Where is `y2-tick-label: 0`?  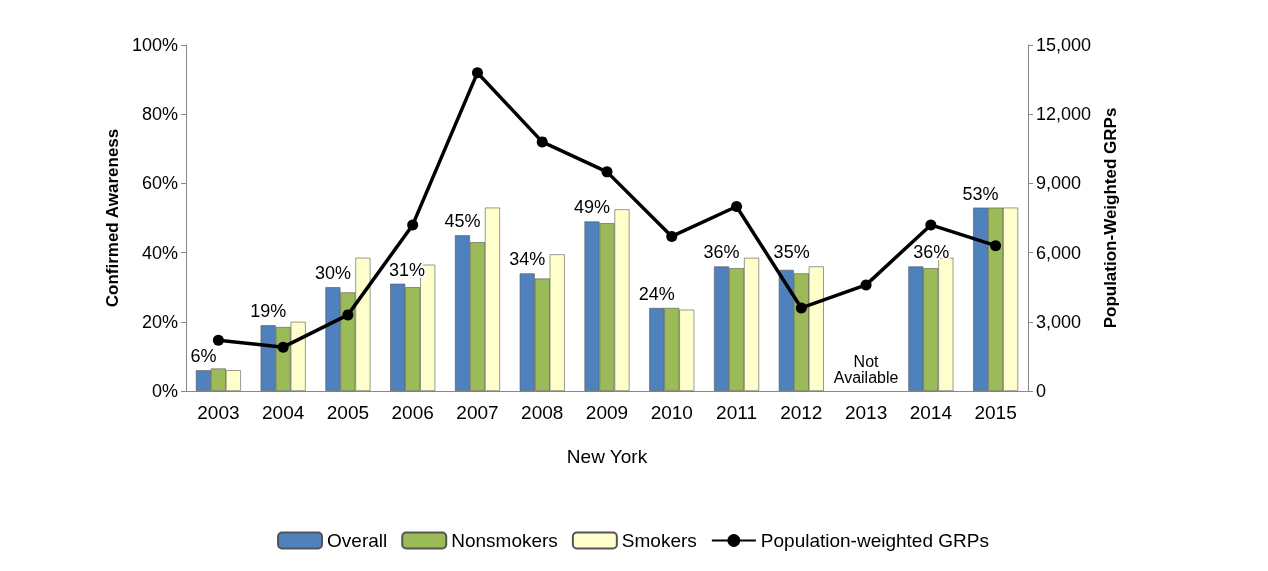
y2-tick-label: 0 is located at coordinates (1041, 391).